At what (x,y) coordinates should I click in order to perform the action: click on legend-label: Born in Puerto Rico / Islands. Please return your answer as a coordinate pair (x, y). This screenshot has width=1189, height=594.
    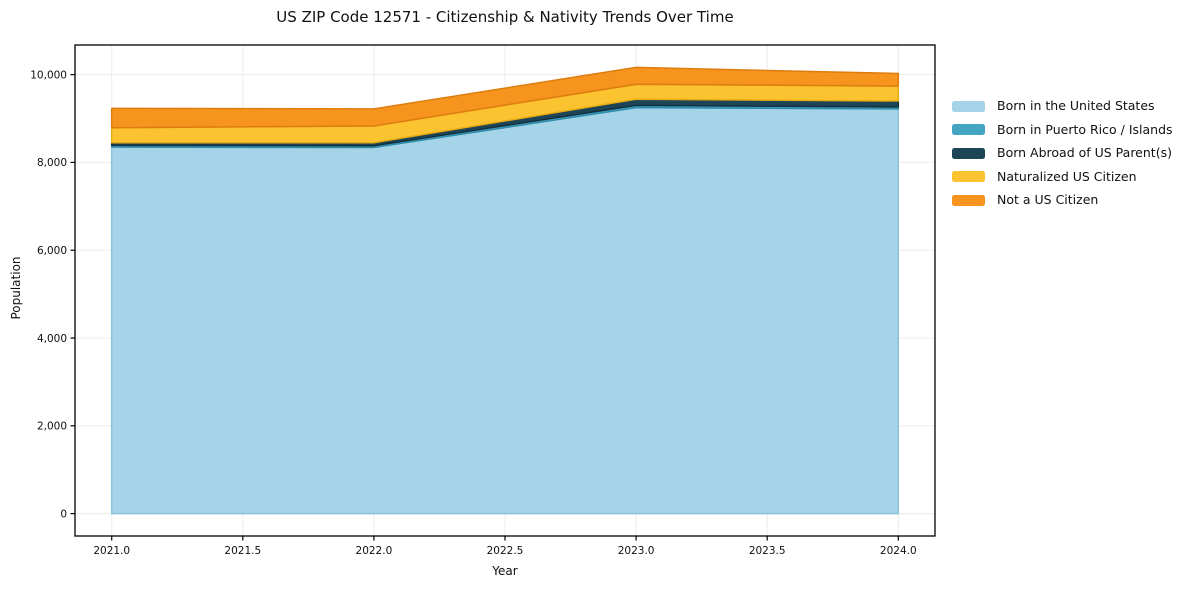
    Looking at the image, I should click on (1085, 129).